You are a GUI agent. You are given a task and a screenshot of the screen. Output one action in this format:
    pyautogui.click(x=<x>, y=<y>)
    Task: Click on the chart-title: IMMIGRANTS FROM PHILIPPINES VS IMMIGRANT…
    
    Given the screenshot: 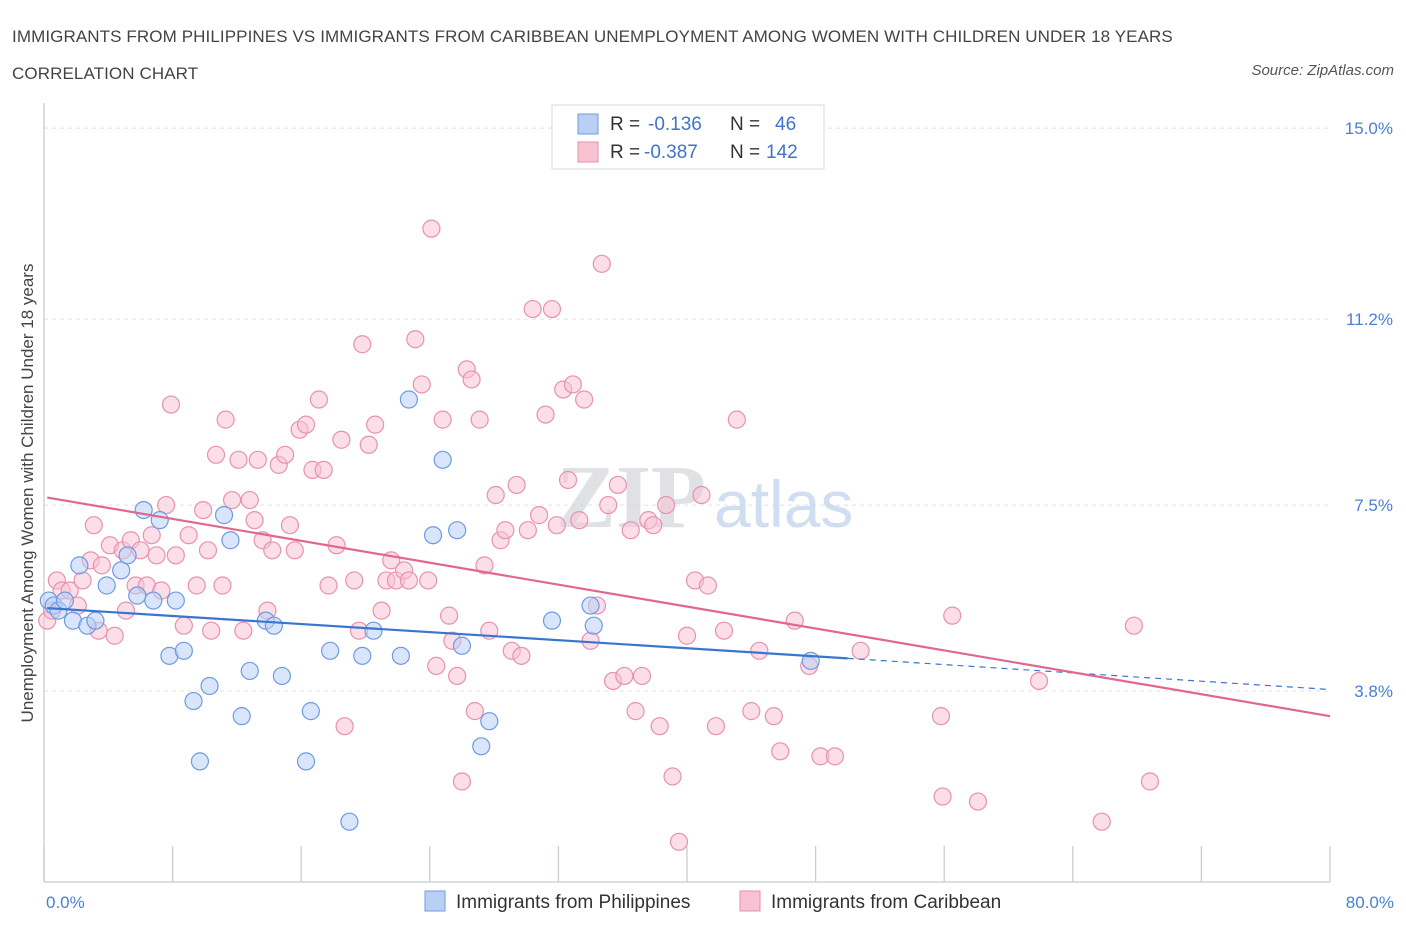 What is the action you would take?
    pyautogui.click(x=592, y=55)
    